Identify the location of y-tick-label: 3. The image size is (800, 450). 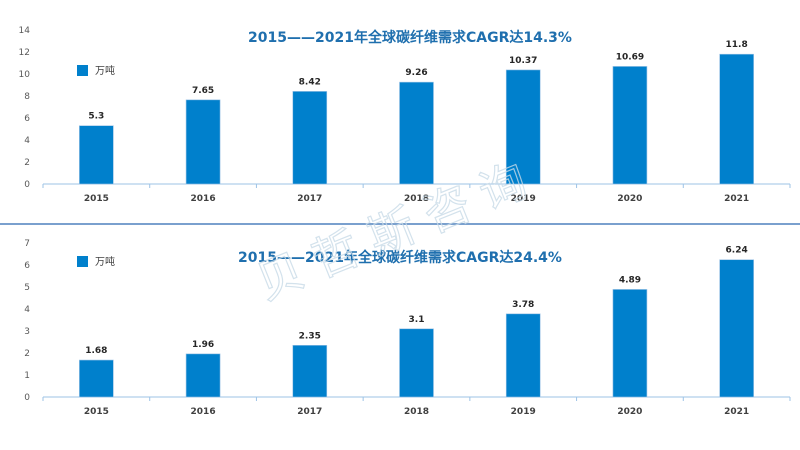
(27, 332).